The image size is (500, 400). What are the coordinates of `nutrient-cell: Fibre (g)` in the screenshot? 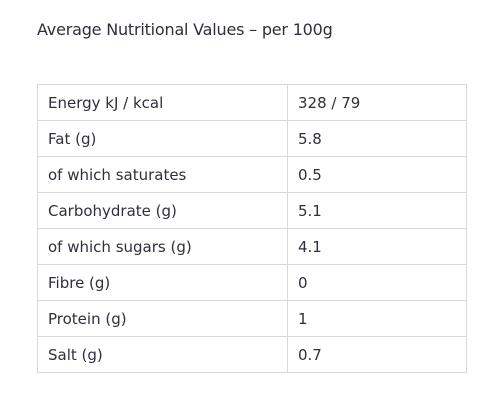 It's located at (162, 282).